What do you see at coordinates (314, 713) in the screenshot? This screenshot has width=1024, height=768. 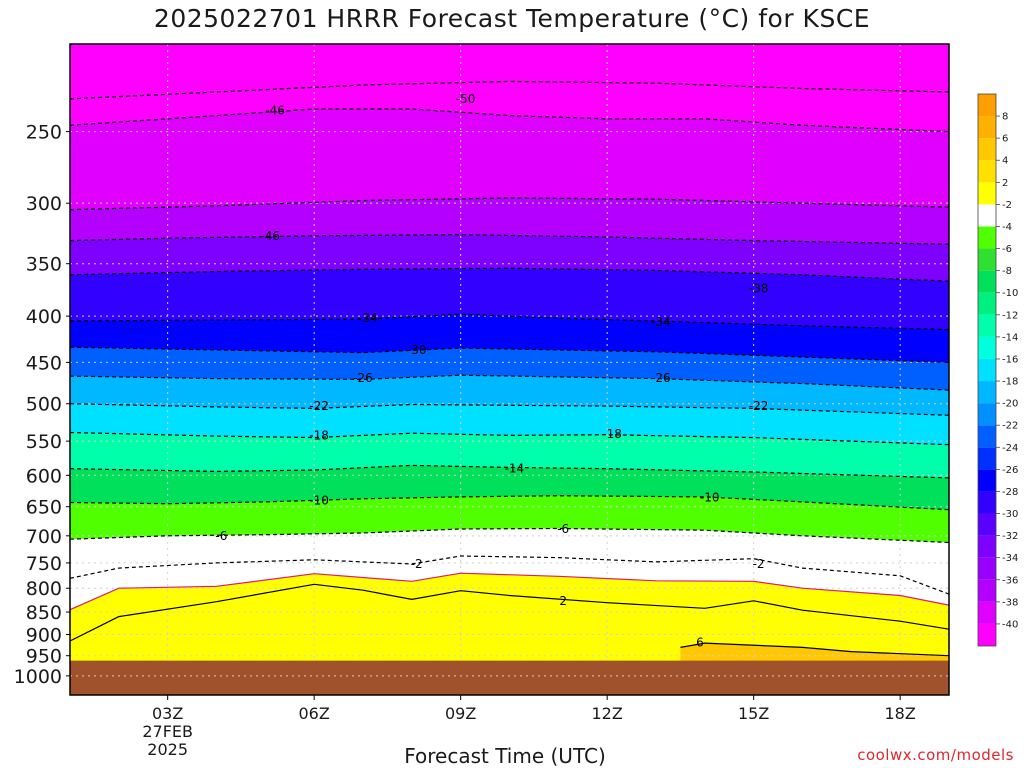 I see `x-tick-label: 06Z` at bounding box center [314, 713].